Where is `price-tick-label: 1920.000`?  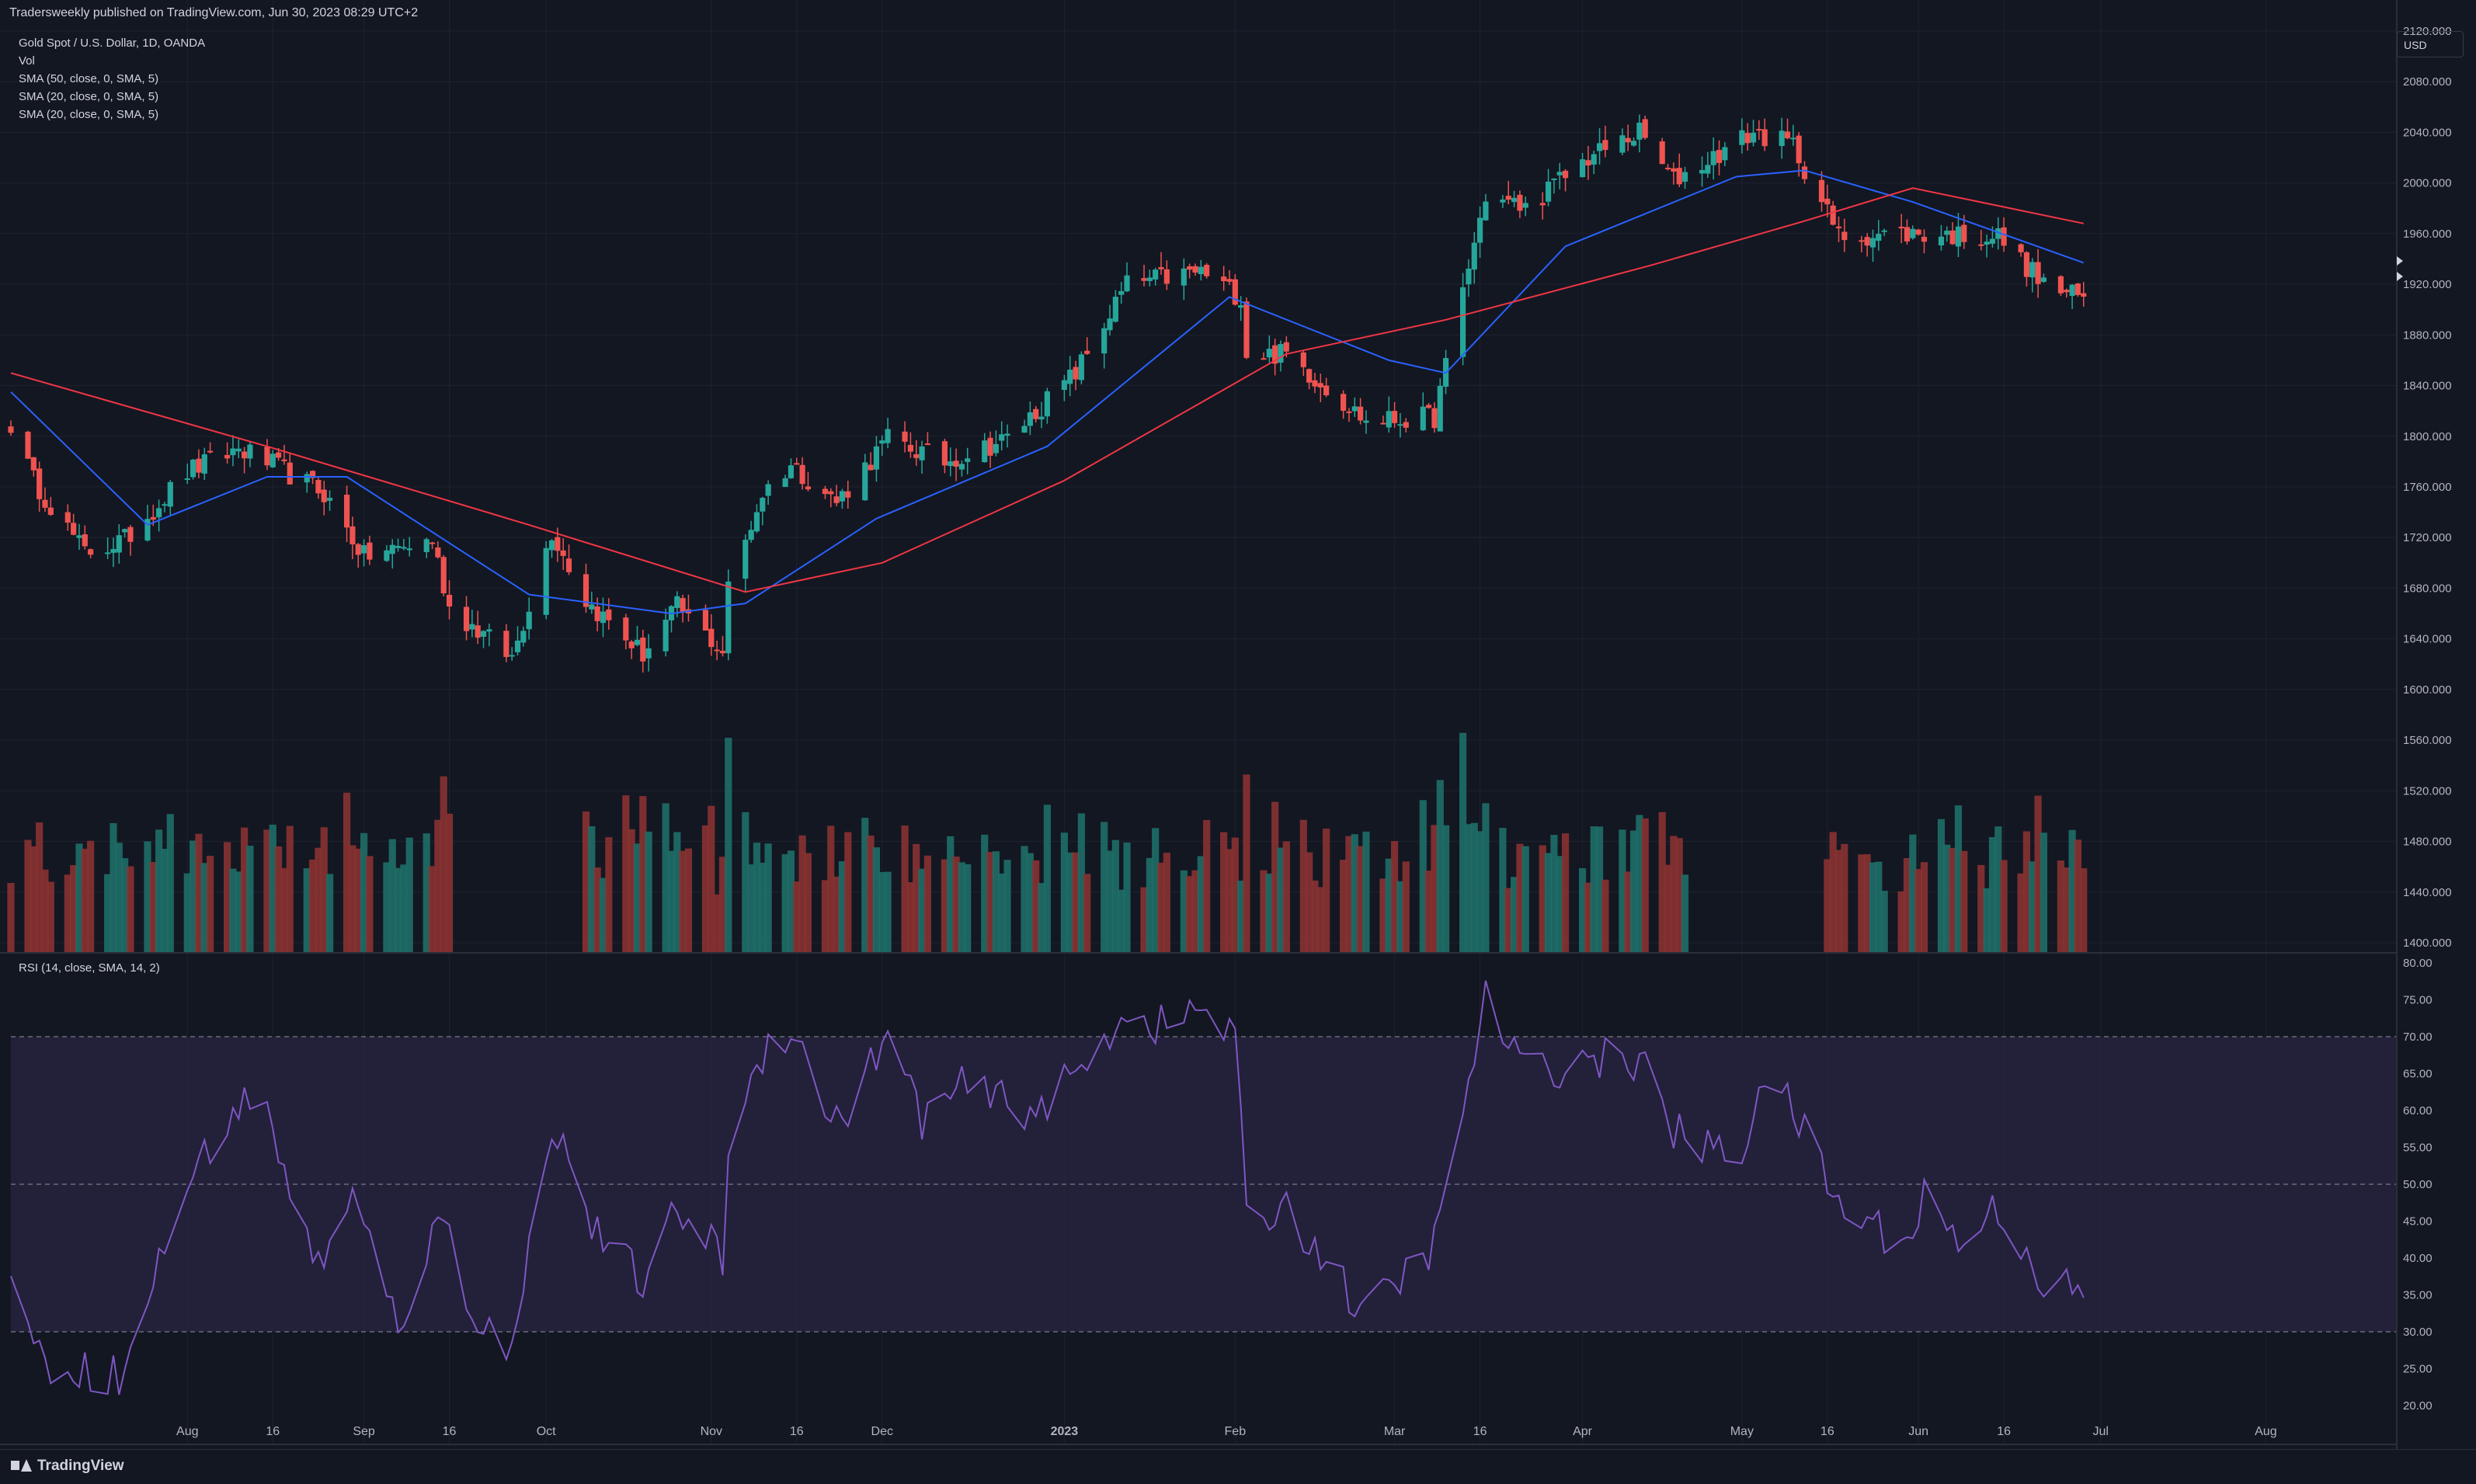
price-tick-label: 1920.000 is located at coordinates (2427, 284).